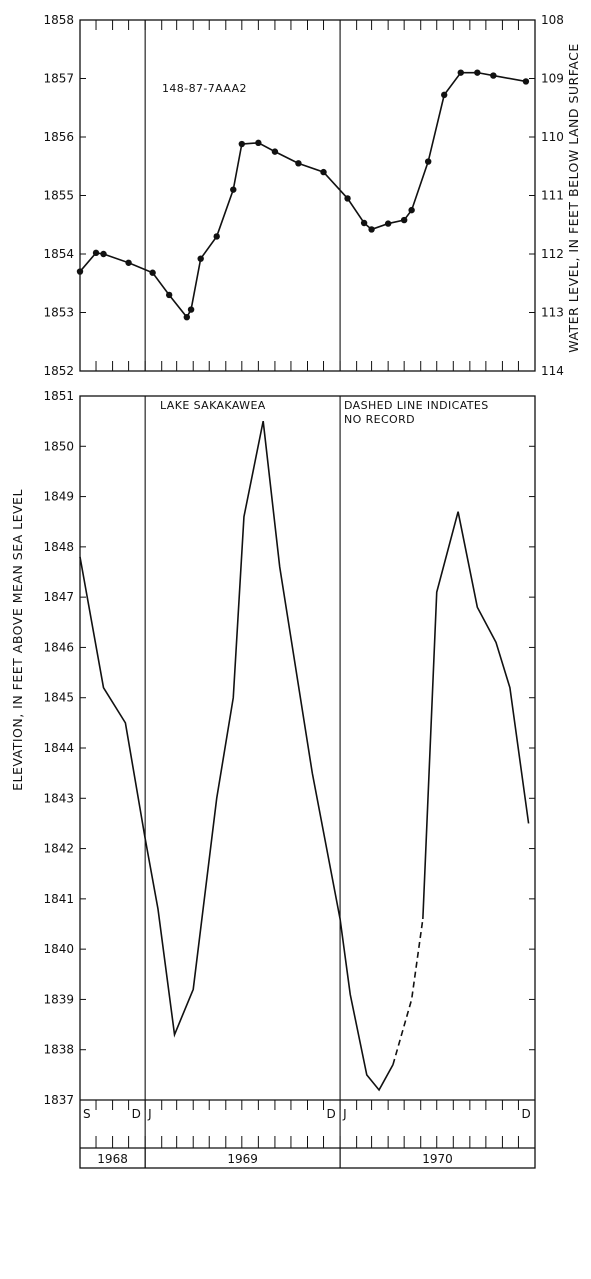  What do you see at coordinates (58, 949) in the screenshot?
I see `left-tick-label: 1840` at bounding box center [58, 949].